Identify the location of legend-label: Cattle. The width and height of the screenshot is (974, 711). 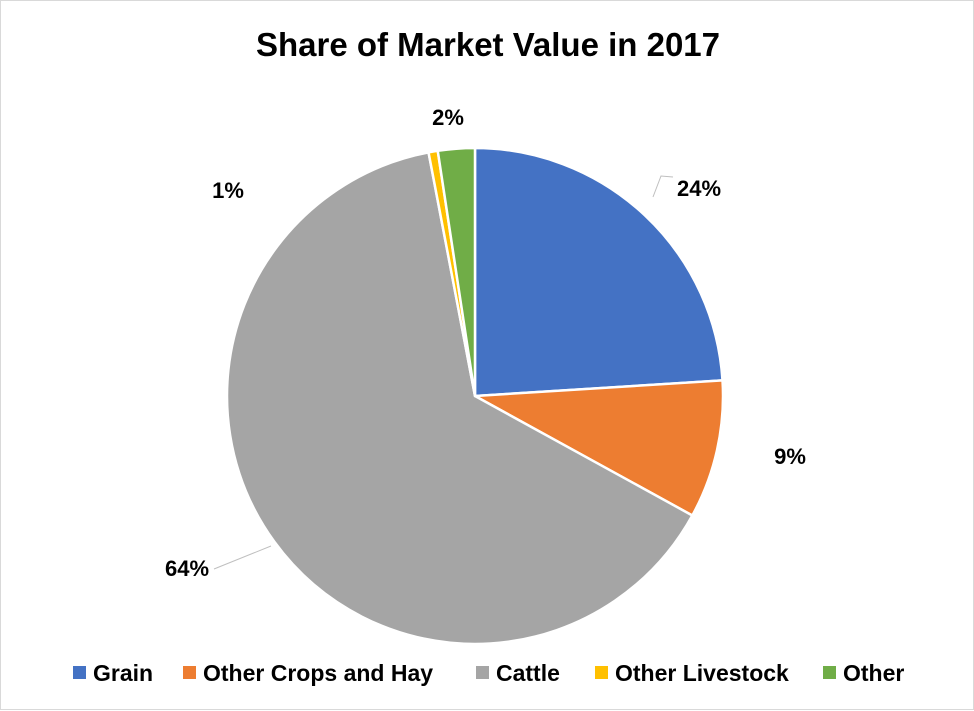
(528, 673).